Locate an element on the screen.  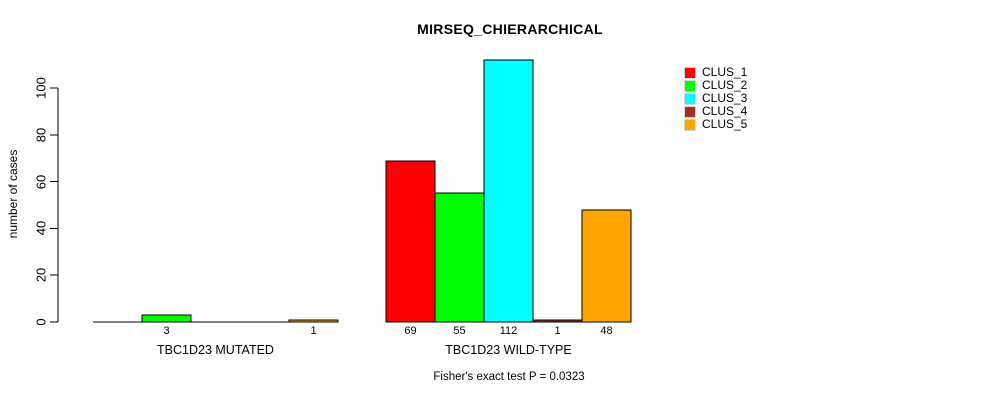
legend-label-clus-2: CLUS_2 is located at coordinates (725, 85).